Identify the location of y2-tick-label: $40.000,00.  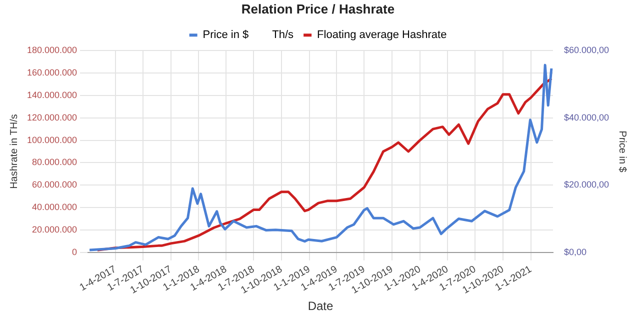
(587, 117).